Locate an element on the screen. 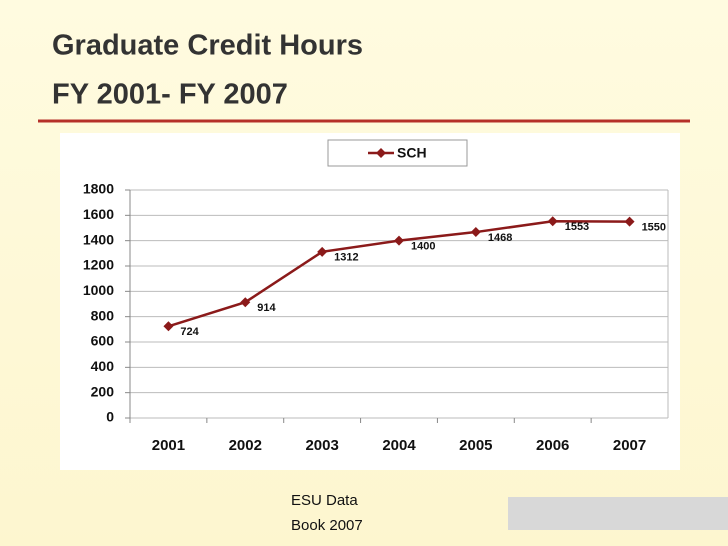 The image size is (728, 546). x-tick-label: 2006 is located at coordinates (552, 445).